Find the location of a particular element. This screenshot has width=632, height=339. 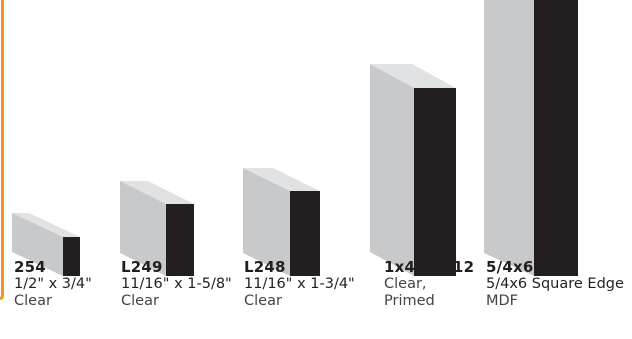

product-code: L248 is located at coordinates (265, 267).